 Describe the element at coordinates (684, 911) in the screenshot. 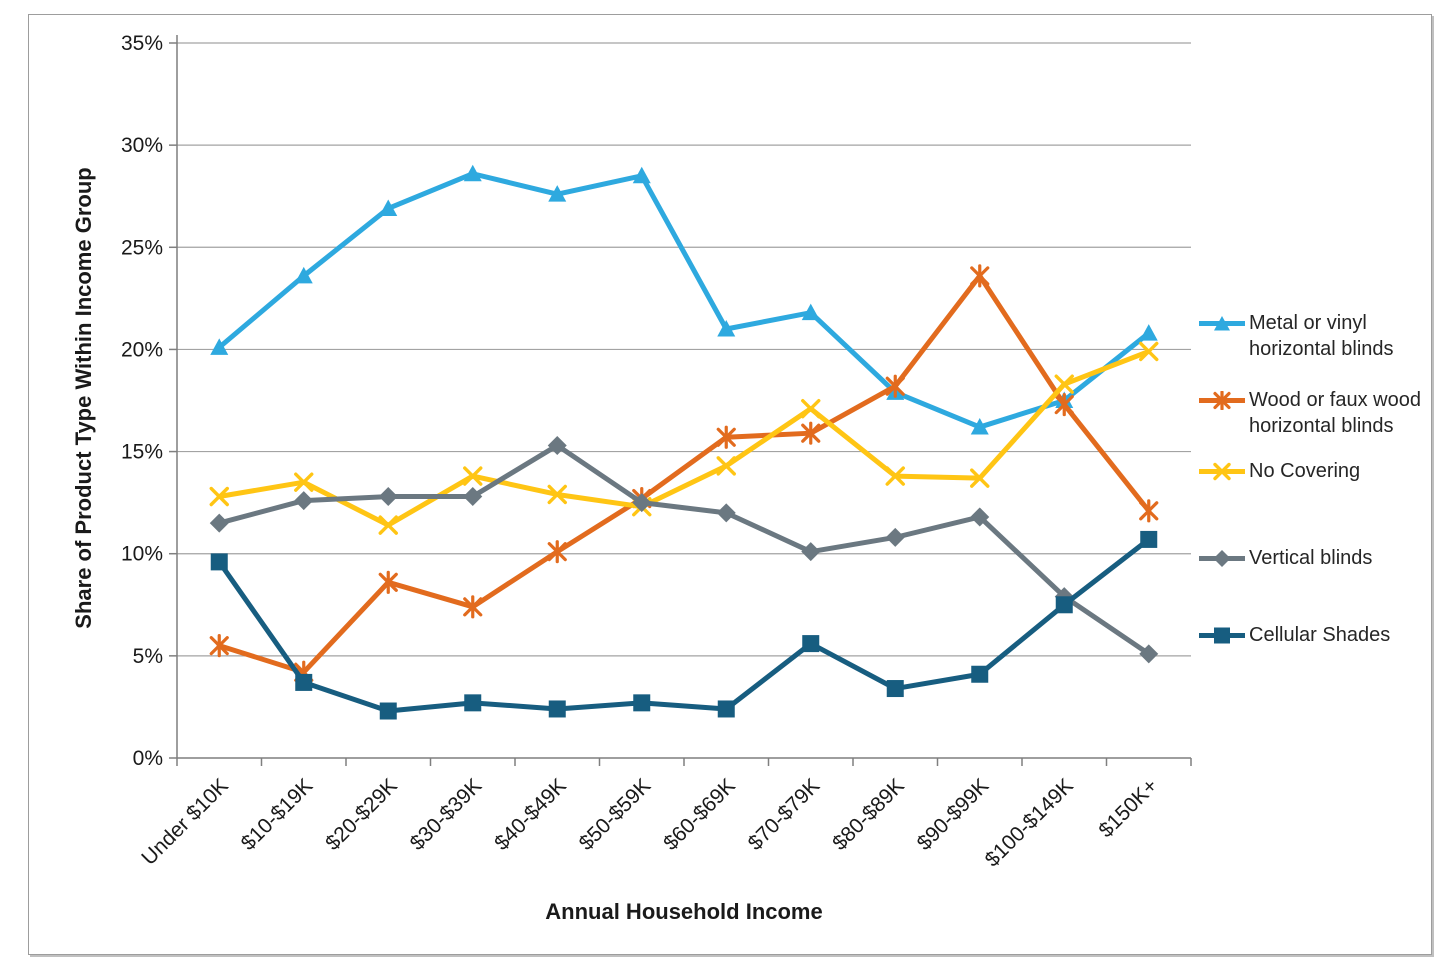

I see `x-axis-title: Annual Household Income` at that location.